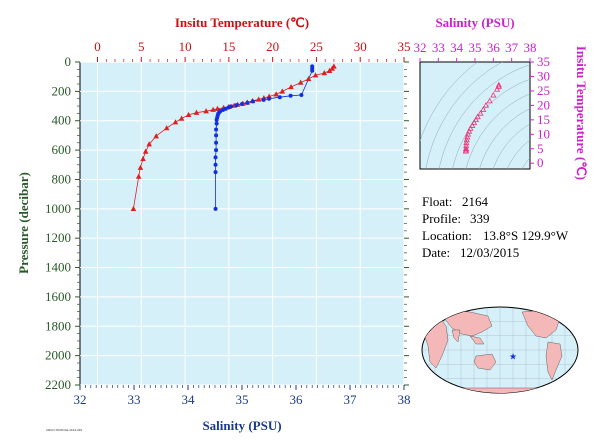  What do you see at coordinates (62, 120) in the screenshot?
I see `pressure-tick-label: 400` at bounding box center [62, 120].